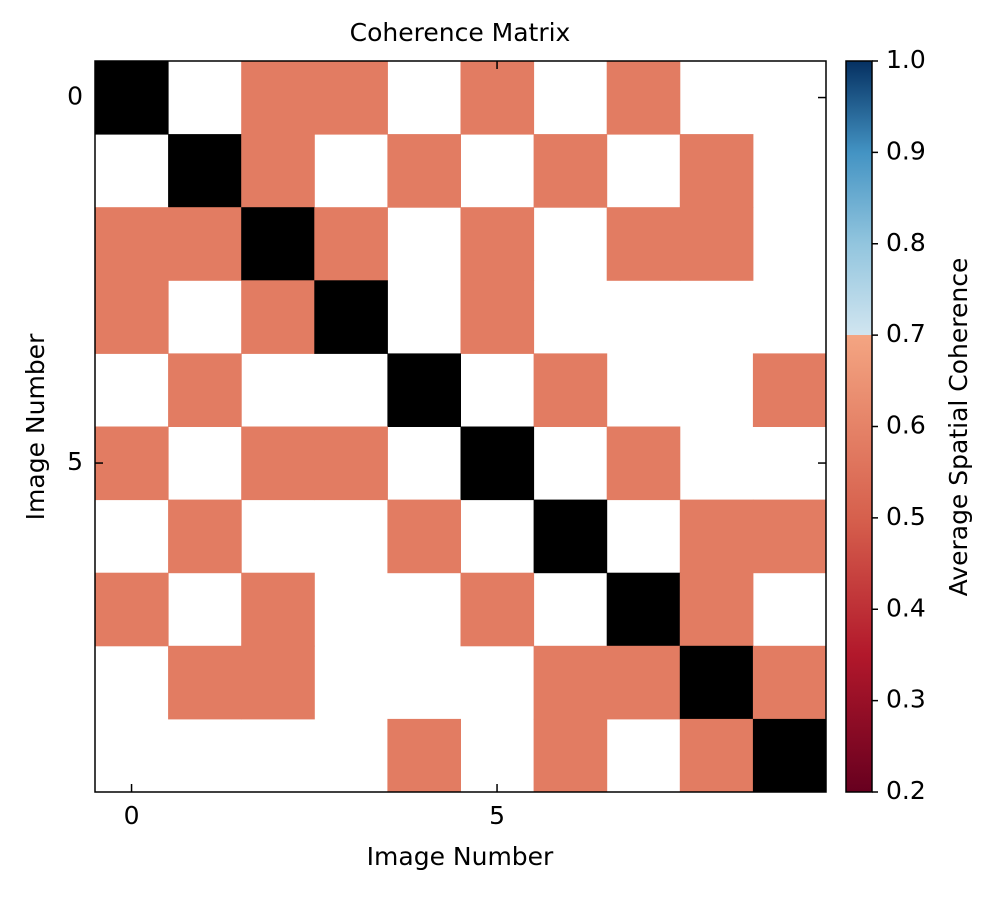  Describe the element at coordinates (75, 461) in the screenshot. I see `y-tick-label: 5` at that location.